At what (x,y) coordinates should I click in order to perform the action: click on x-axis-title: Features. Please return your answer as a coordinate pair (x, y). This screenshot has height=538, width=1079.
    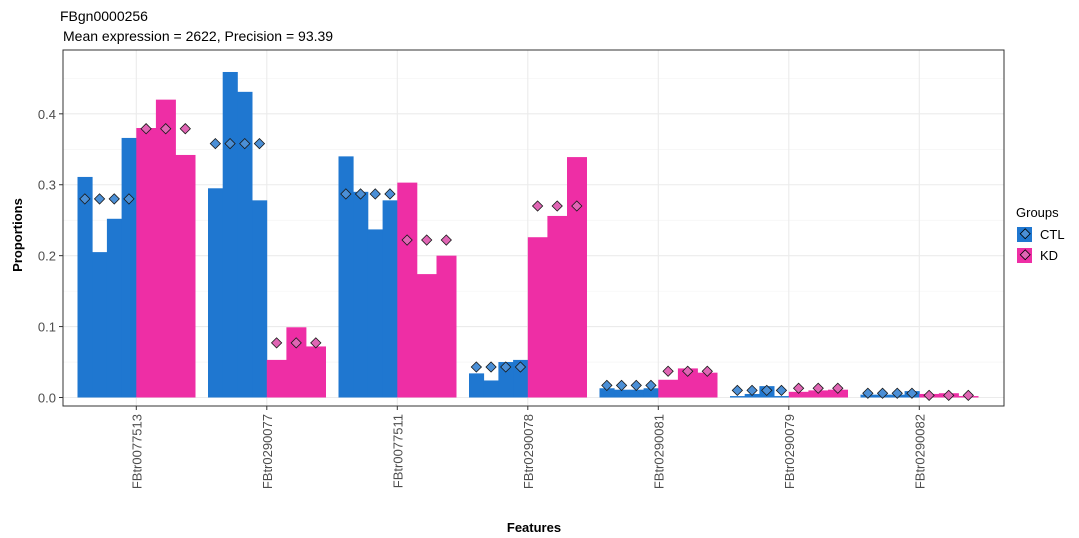
    Looking at the image, I should click on (534, 527).